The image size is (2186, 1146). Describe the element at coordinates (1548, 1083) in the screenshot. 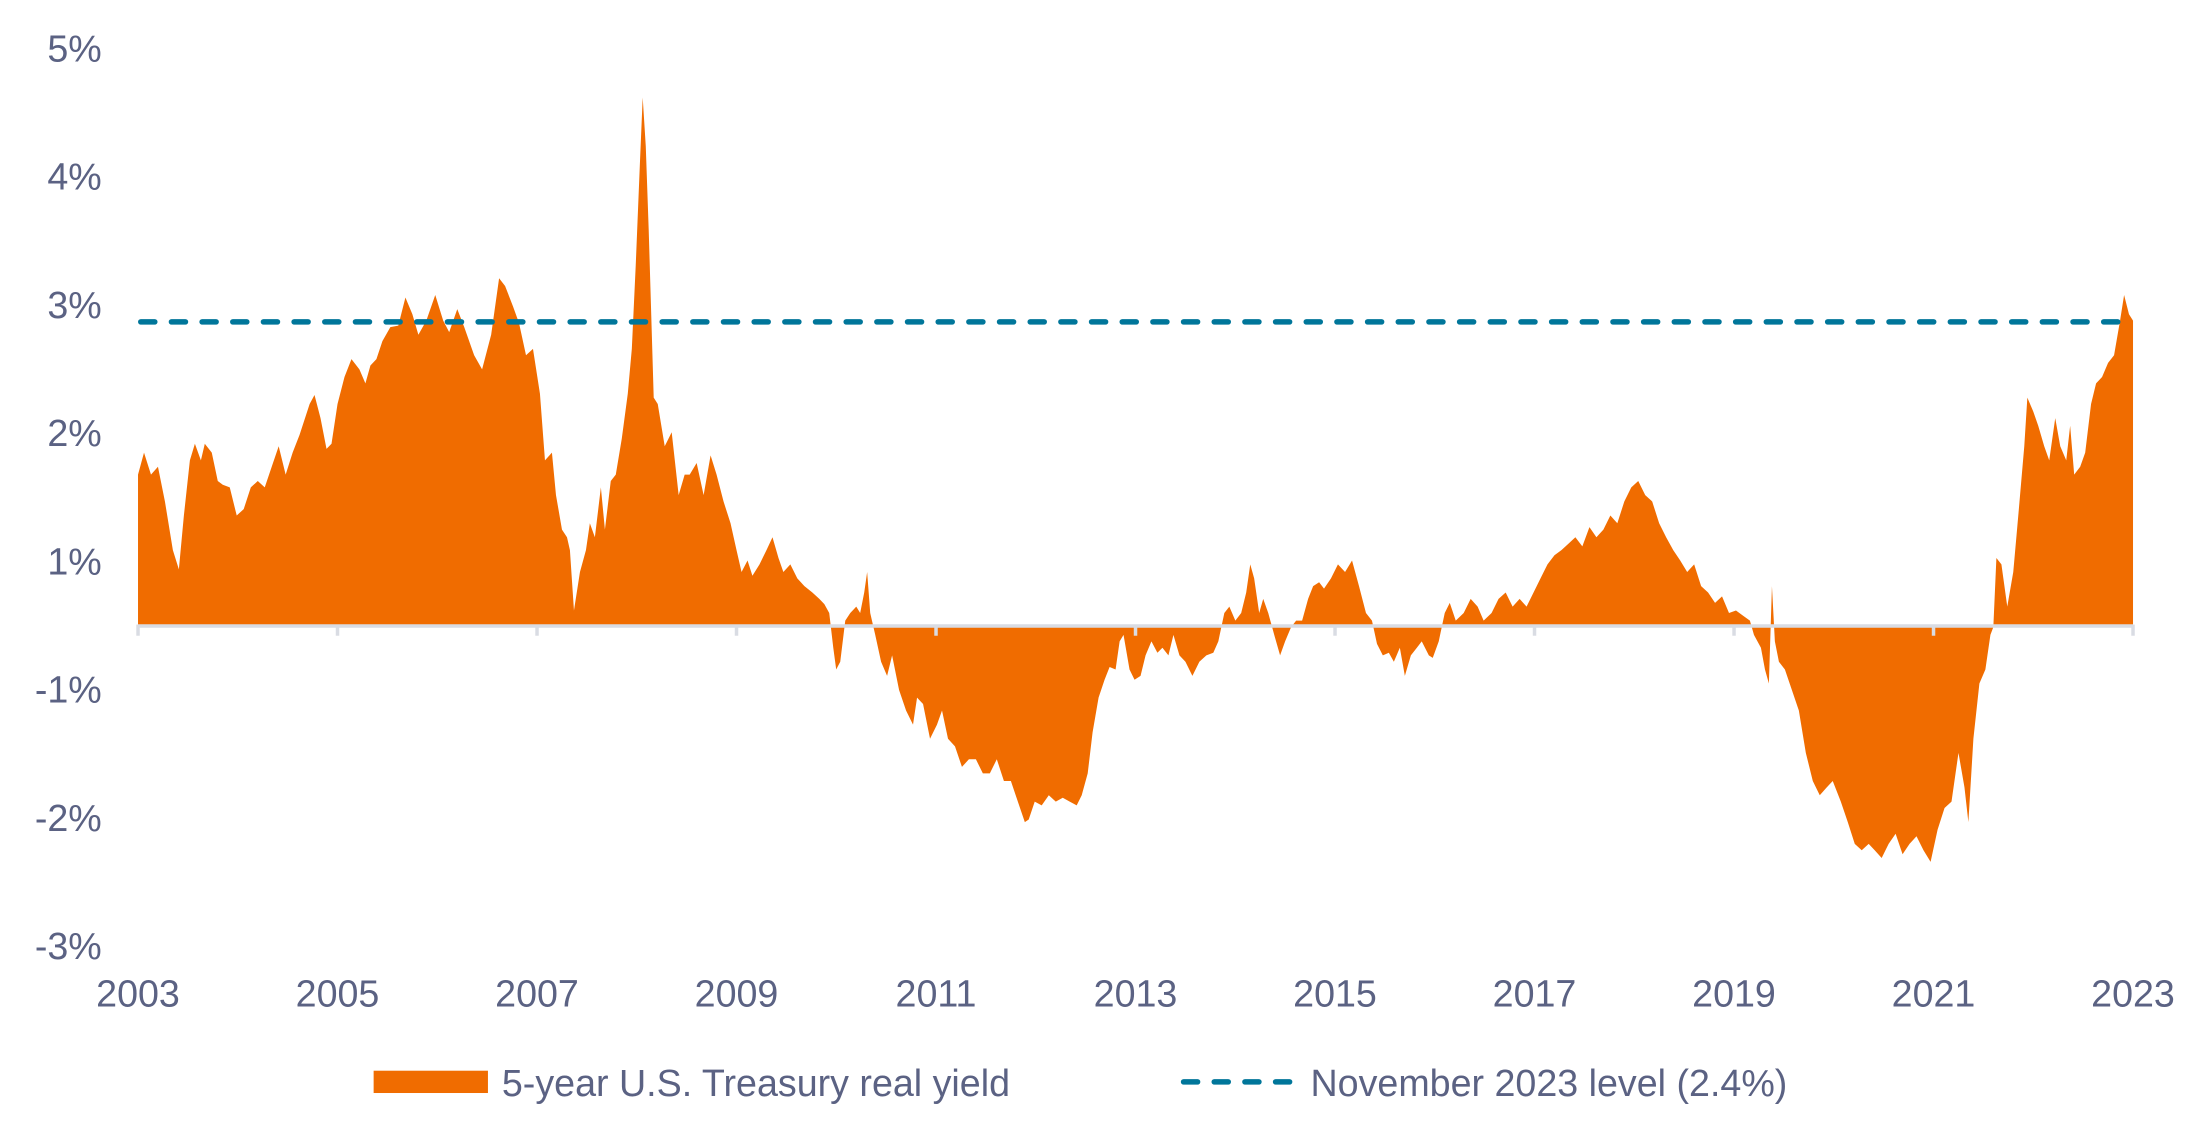

I see `legend-reference-label: November 2023 level (2.4%)` at that location.